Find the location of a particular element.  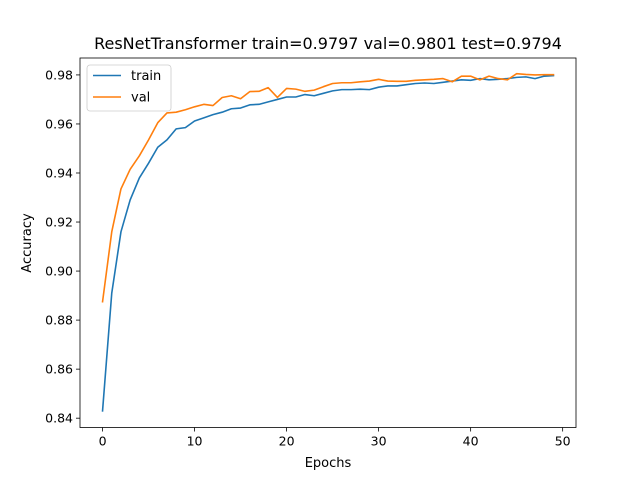

y-tick-label: 0.92 is located at coordinates (59, 222).